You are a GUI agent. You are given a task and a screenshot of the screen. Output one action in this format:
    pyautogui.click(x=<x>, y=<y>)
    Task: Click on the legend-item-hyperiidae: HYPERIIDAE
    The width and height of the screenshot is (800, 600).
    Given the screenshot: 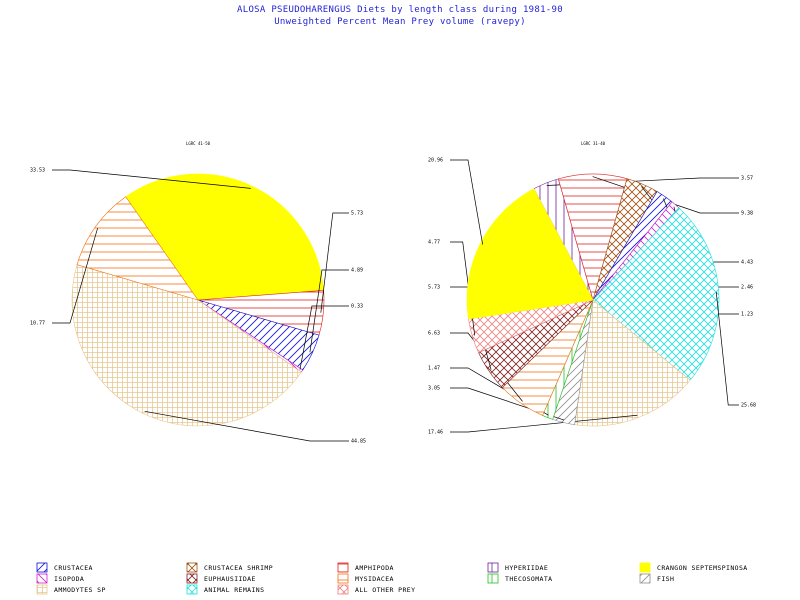 What is the action you would take?
    pyautogui.click(x=517, y=567)
    